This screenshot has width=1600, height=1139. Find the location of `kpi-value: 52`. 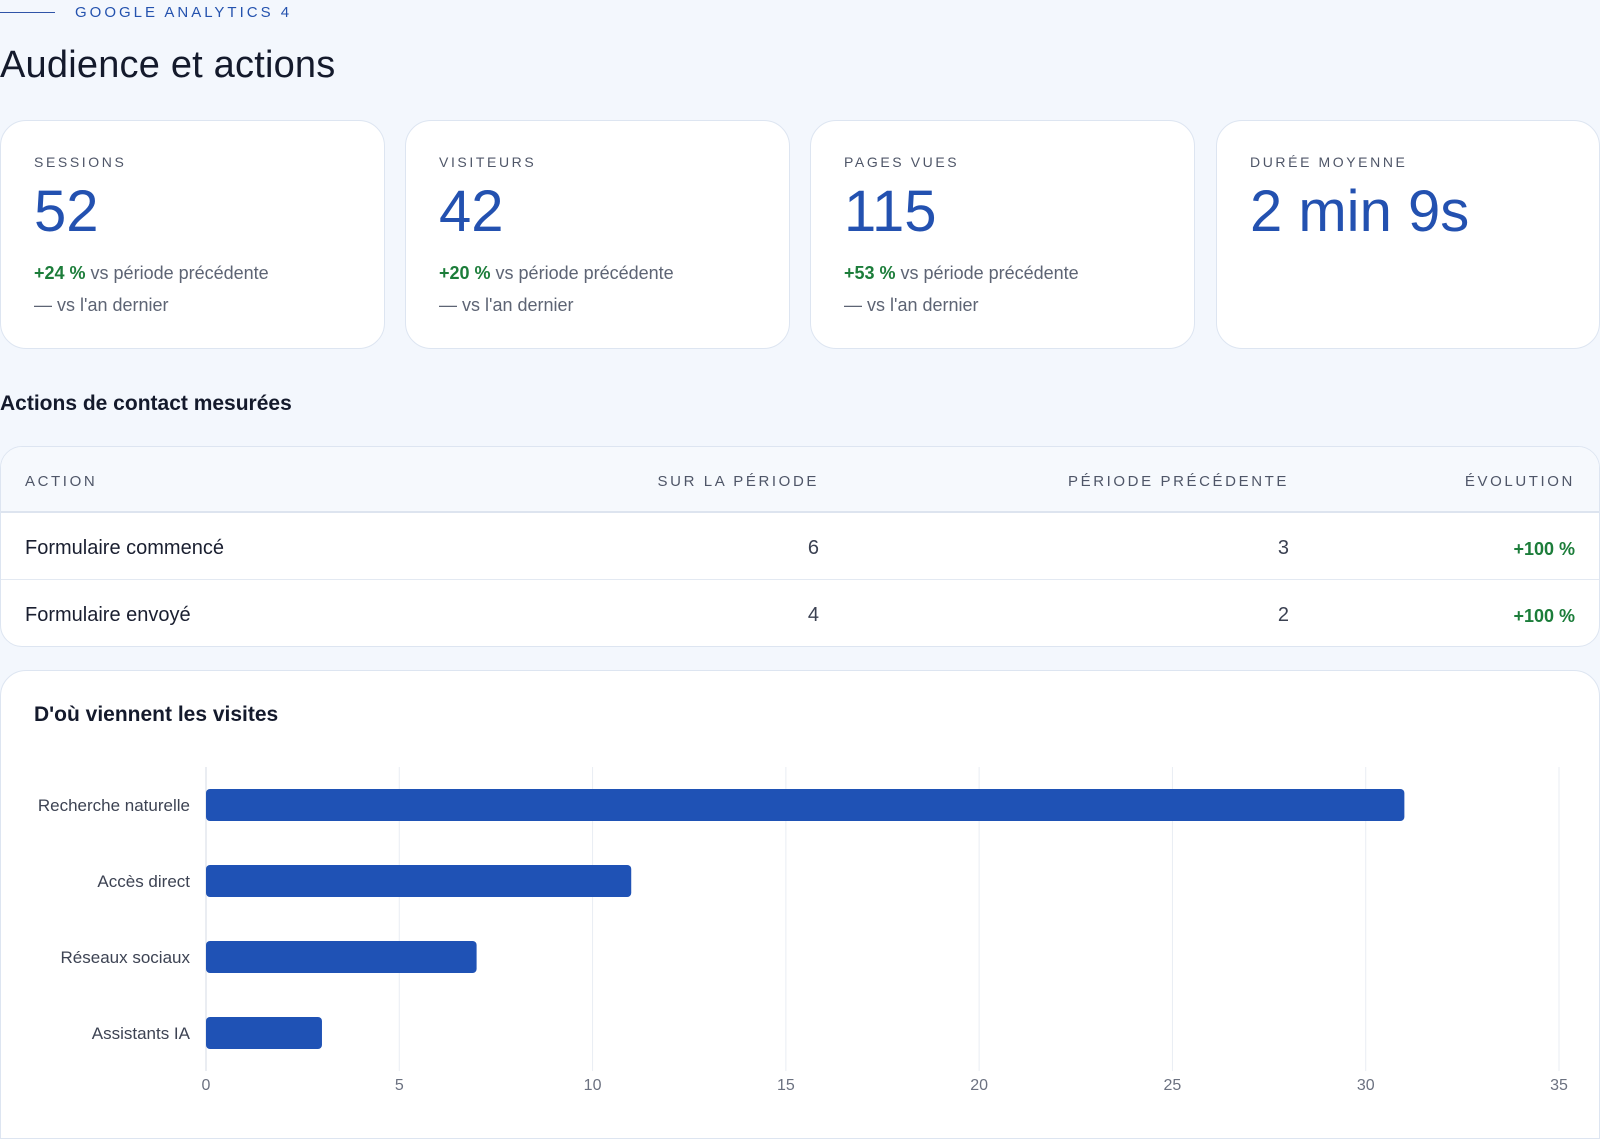

kpi-value: 52 is located at coordinates (66, 211).